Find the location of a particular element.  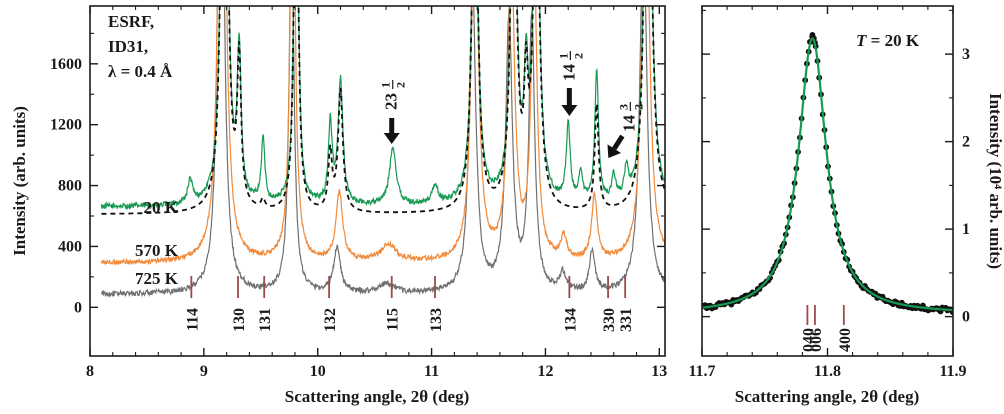

x-tick-label: 10 is located at coordinates (318, 371).